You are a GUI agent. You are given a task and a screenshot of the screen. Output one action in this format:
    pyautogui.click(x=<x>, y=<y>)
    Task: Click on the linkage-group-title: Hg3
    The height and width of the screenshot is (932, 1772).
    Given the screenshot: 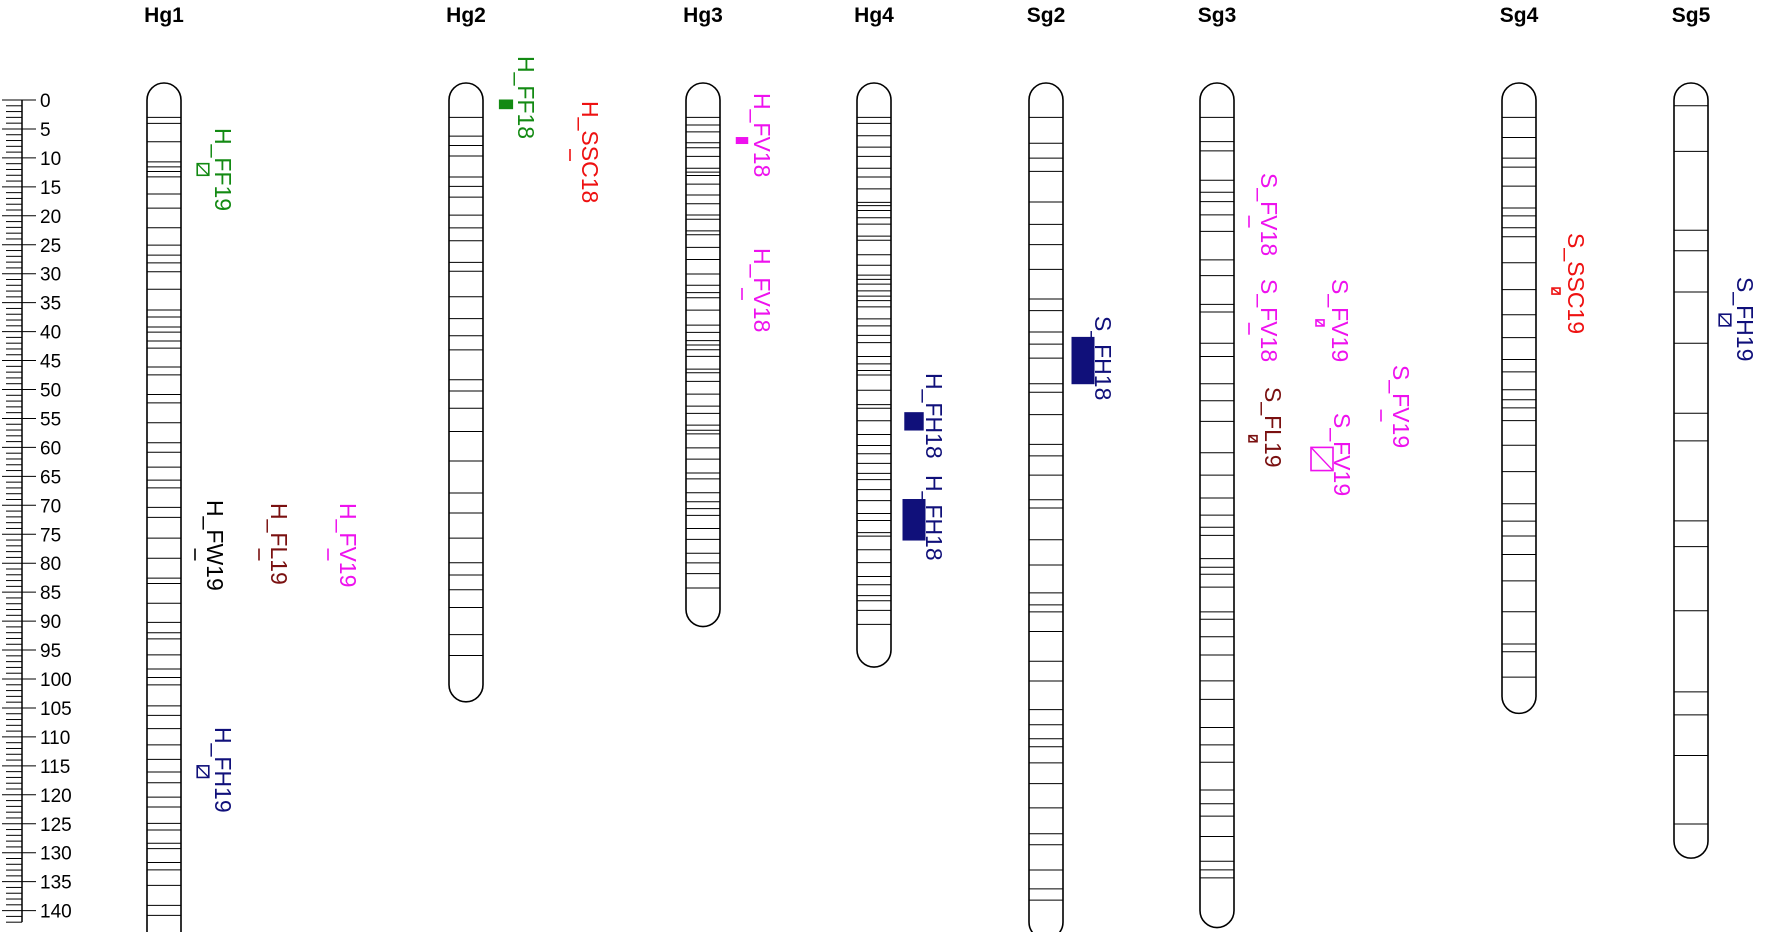 What is the action you would take?
    pyautogui.click(x=703, y=15)
    